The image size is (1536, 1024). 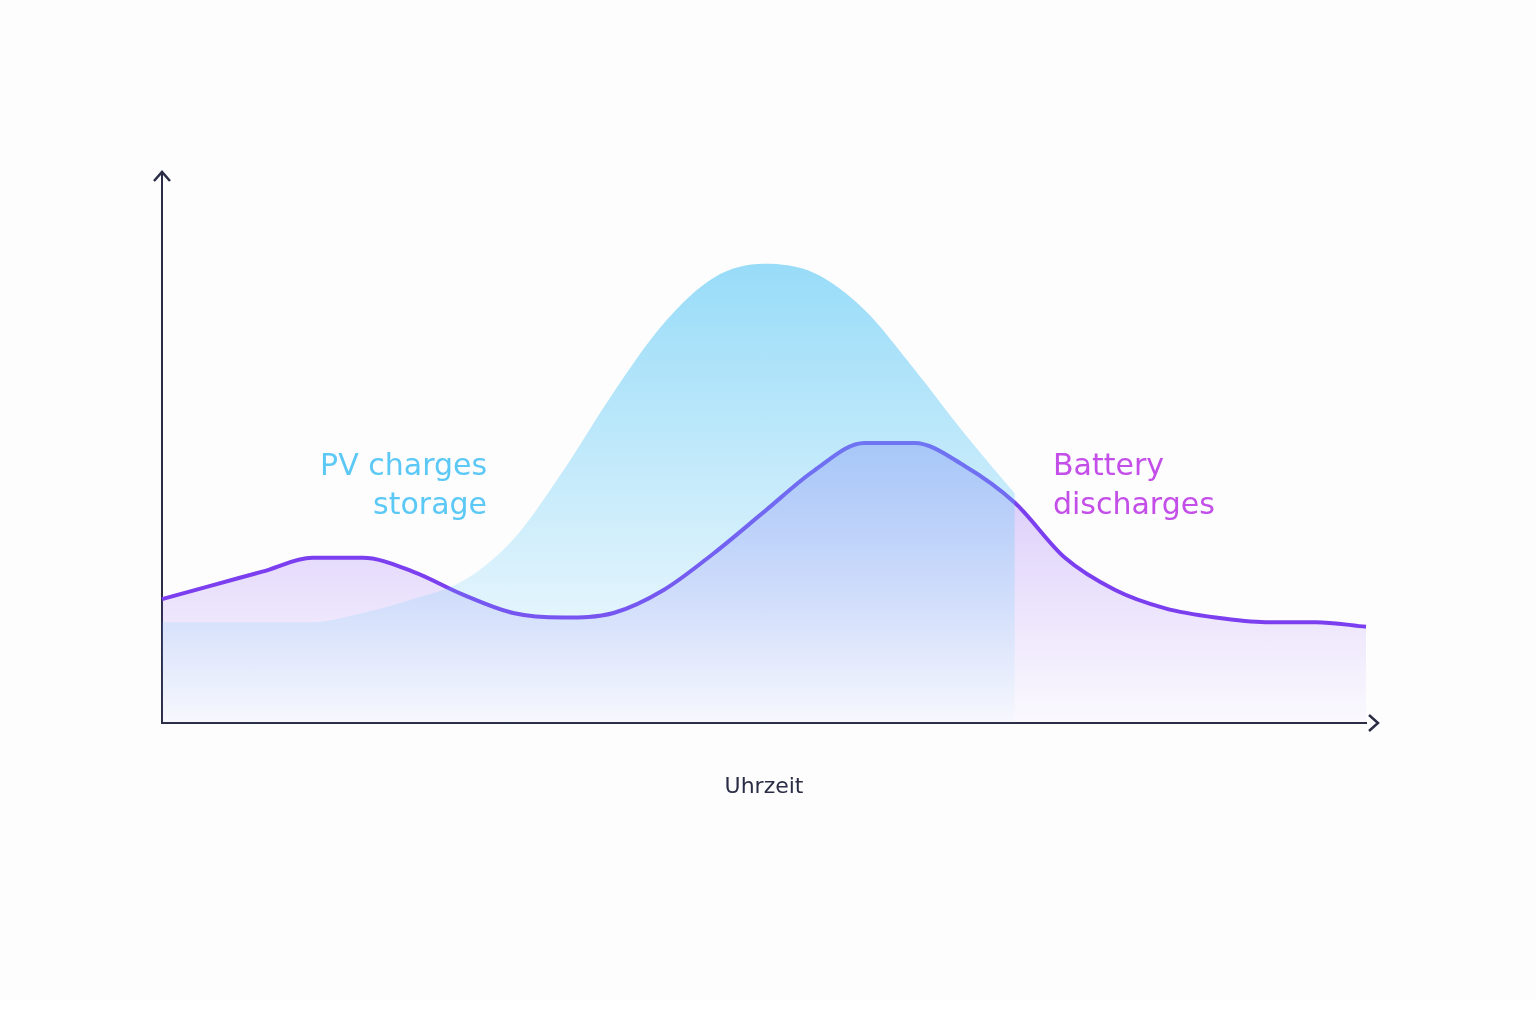 What do you see at coordinates (404, 484) in the screenshot?
I see `annotation: PV charges storage` at bounding box center [404, 484].